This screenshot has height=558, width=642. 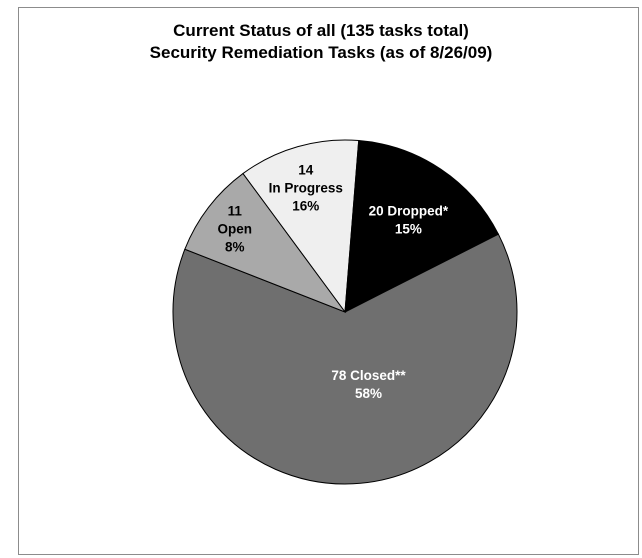 What do you see at coordinates (321, 30) in the screenshot?
I see `chart-title: Current Status of all (135 tasks total)` at bounding box center [321, 30].